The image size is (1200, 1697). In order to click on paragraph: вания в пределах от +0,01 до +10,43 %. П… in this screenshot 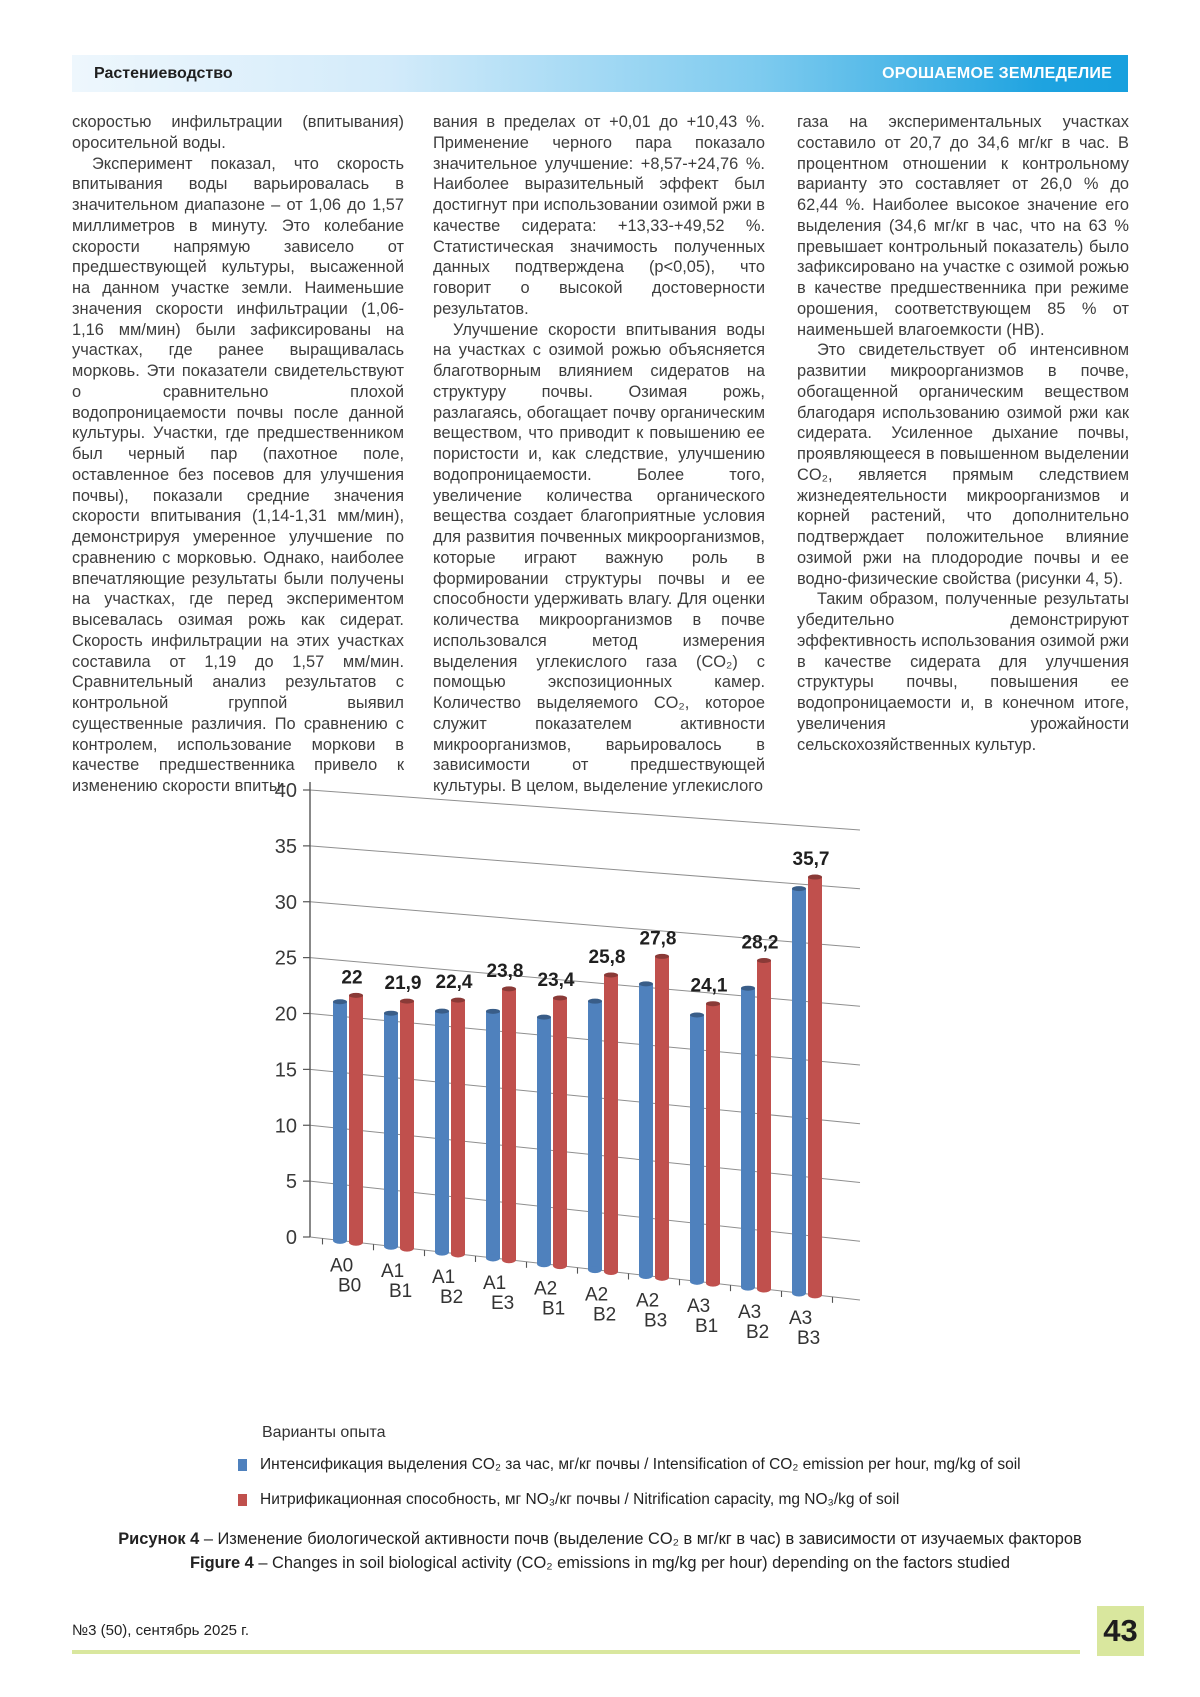, I will do `click(599, 215)`.